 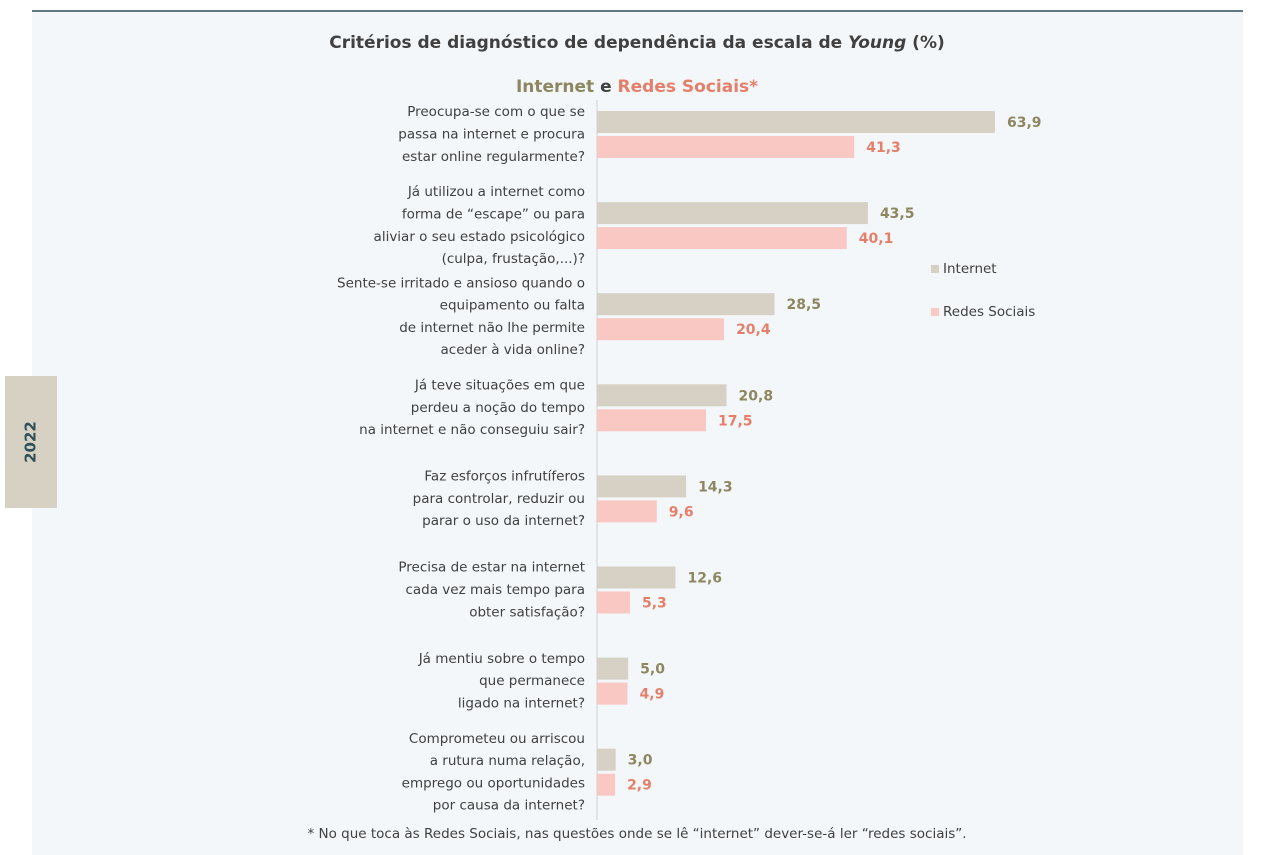 I want to click on category-label: Já utilizou a internet como, so click(x=496, y=192).